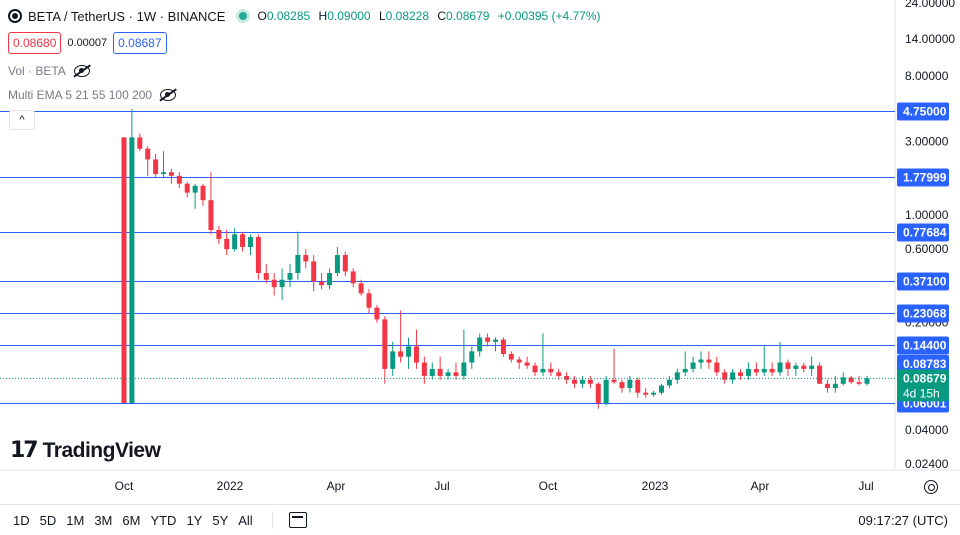 This screenshot has height=535, width=960. I want to click on sell-button: 0.08680, so click(35, 43).